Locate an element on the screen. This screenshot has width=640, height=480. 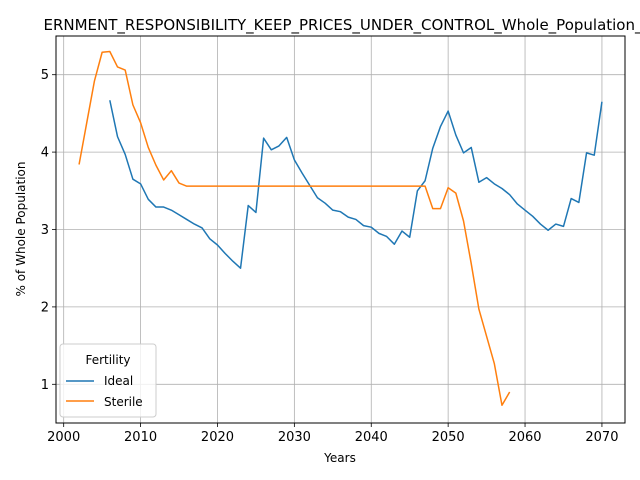
legend: Fertility Ideal Sterile is located at coordinates (108, 380).